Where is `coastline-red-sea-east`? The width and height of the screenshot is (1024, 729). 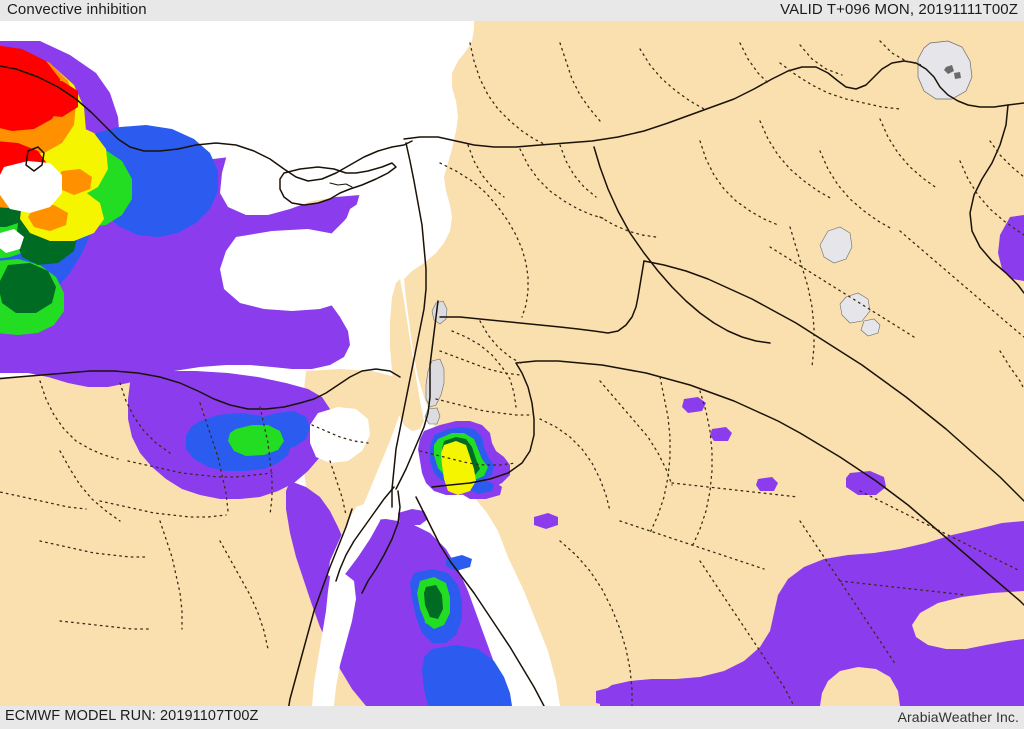 coastline-red-sea-east is located at coordinates (480, 601).